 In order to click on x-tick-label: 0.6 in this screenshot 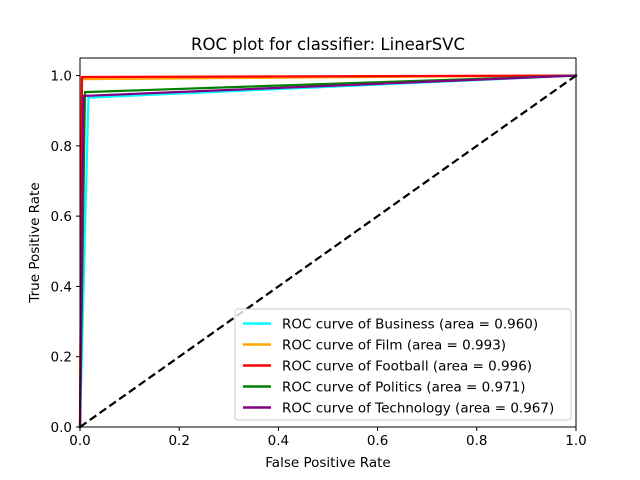, I will do `click(377, 441)`.